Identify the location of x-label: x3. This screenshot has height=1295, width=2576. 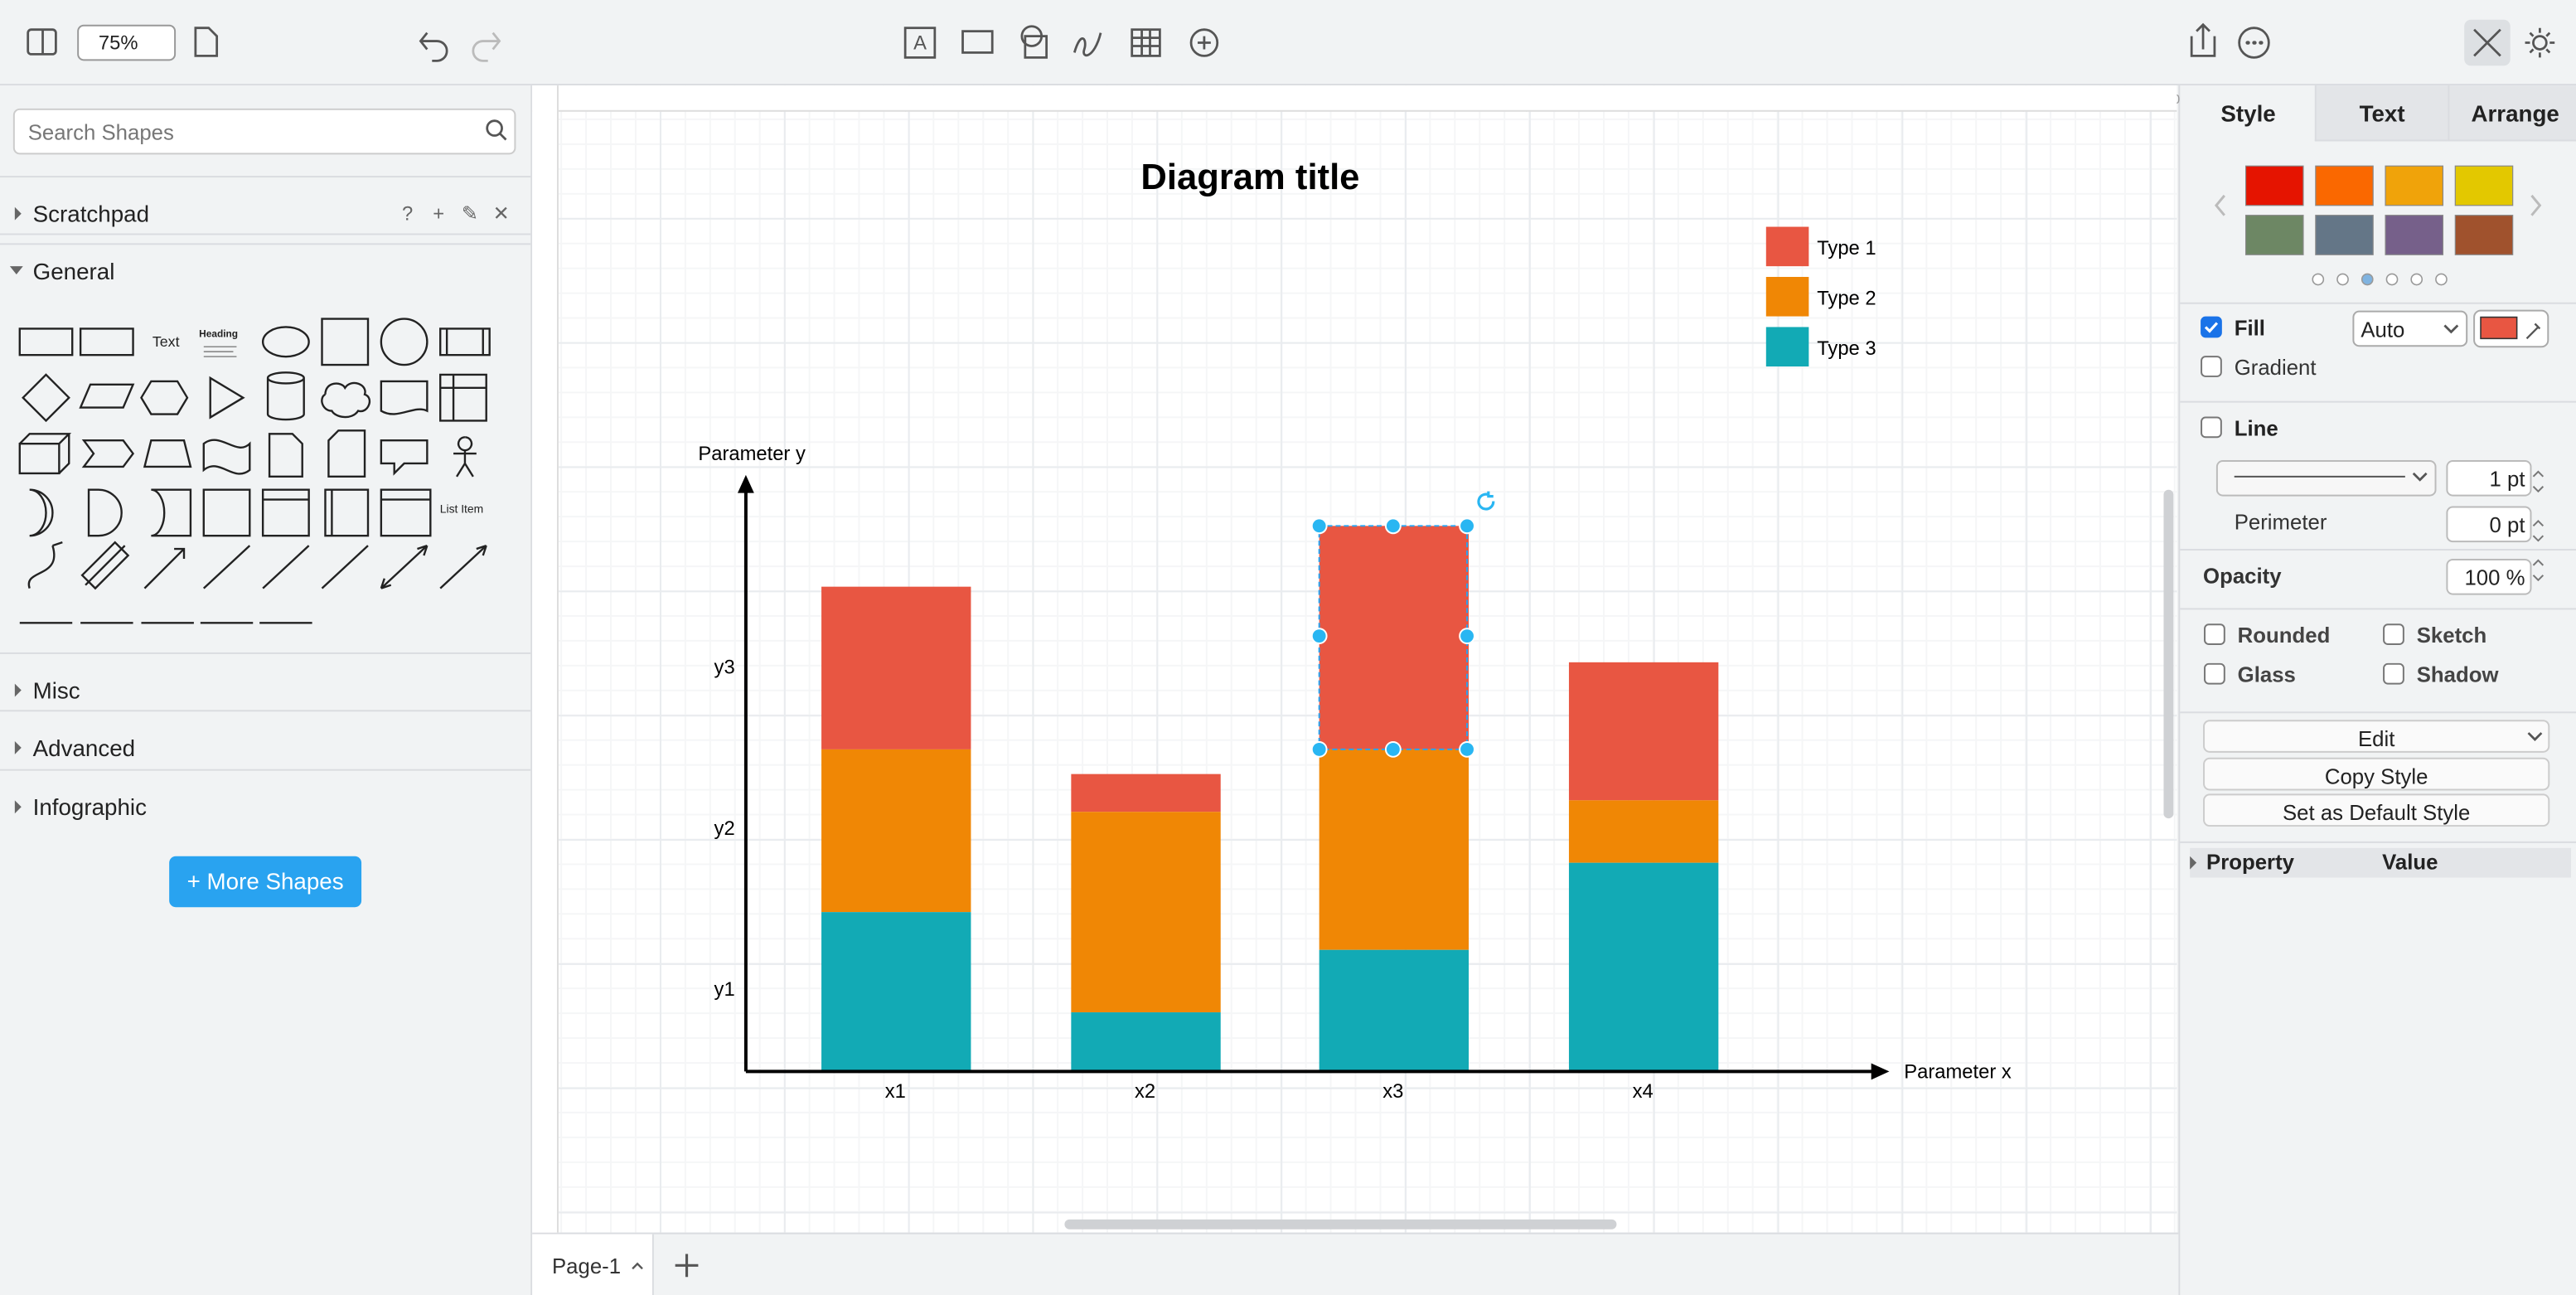
(1392, 1091).